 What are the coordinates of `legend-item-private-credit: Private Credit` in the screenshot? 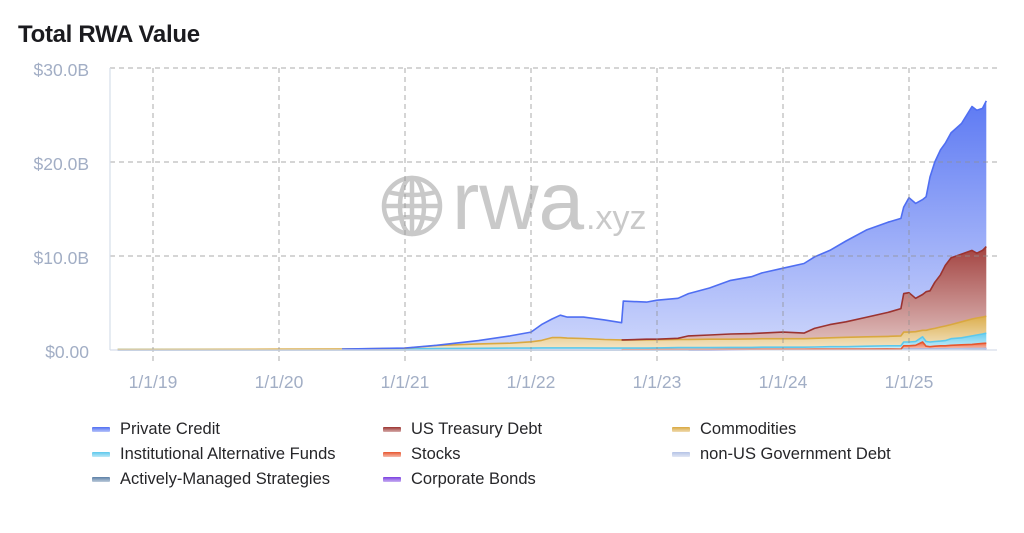 It's located at (237, 429).